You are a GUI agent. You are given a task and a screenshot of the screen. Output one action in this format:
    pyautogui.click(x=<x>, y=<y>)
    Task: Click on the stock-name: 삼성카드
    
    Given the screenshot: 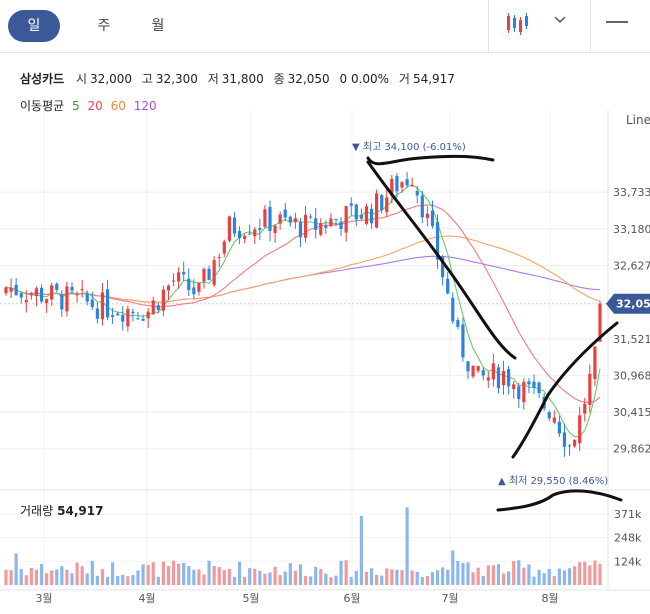 What is the action you would take?
    pyautogui.click(x=42, y=79)
    